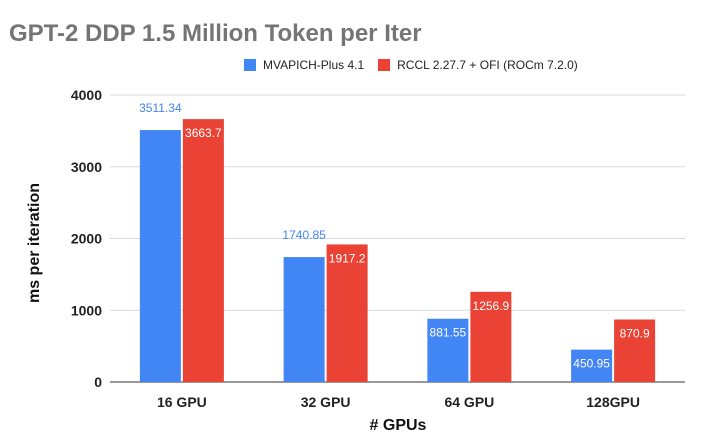 Image resolution: width=706 pixels, height=437 pixels. I want to click on y-tick-label: 2000, so click(86, 239).